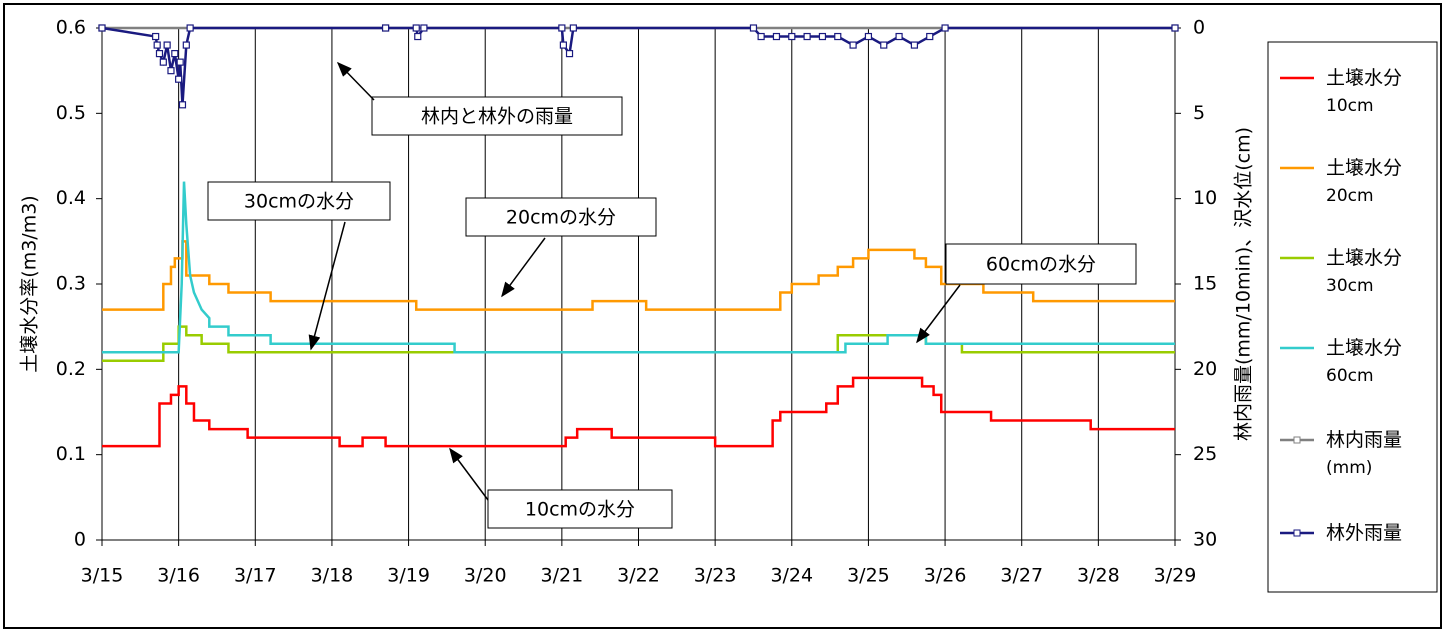 The image size is (1446, 638). I want to click on y2-tick-label: 30, so click(1205, 540).